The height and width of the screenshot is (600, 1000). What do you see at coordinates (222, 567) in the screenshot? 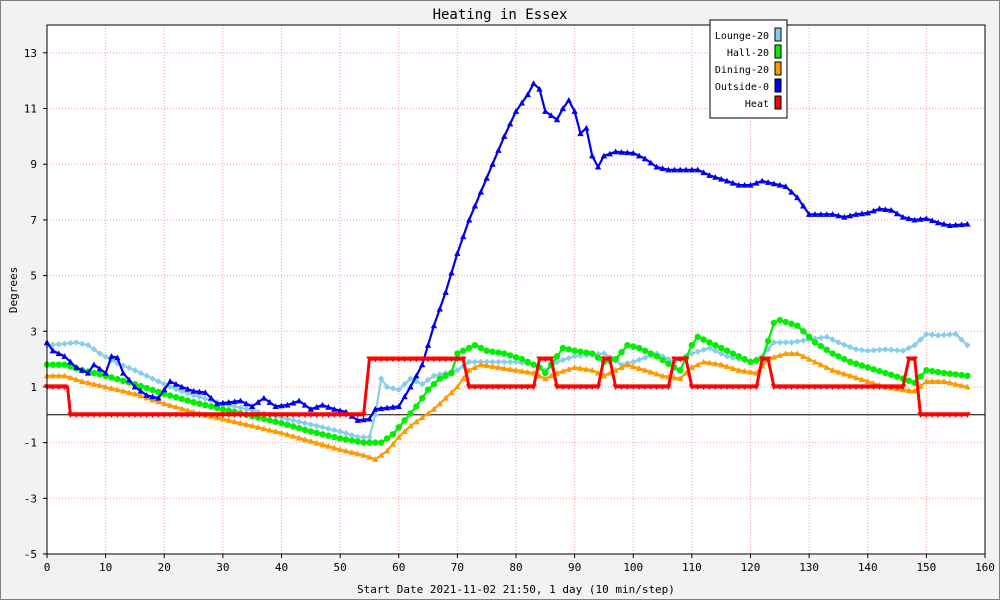
I see `x-tick-label: 30` at bounding box center [222, 567].